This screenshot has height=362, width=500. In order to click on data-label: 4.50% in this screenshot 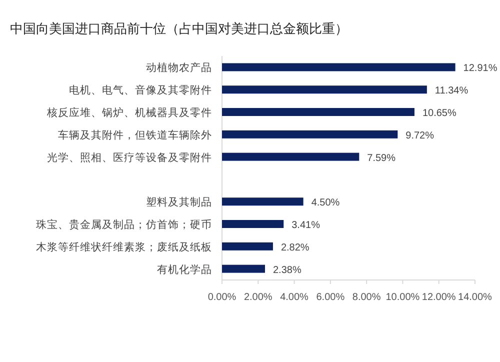, I will do `click(325, 203)`.